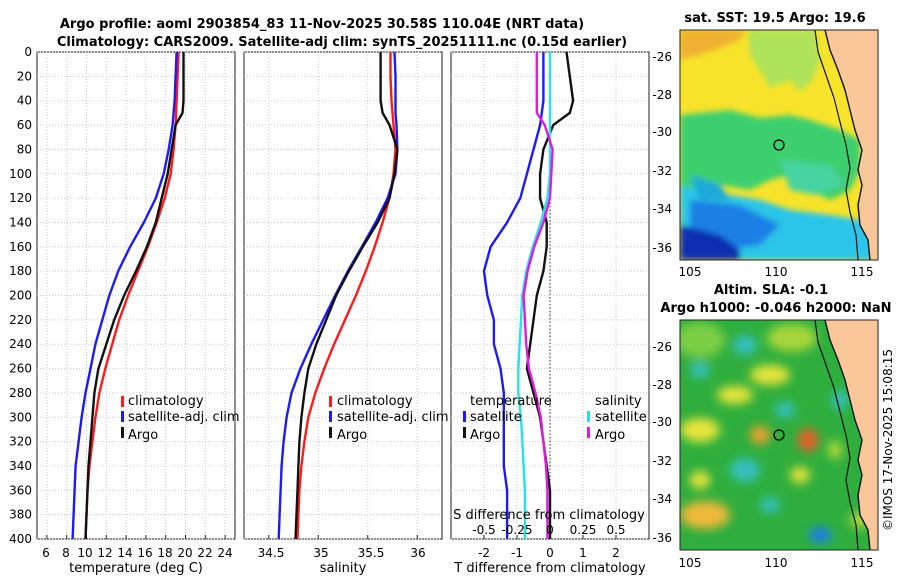 This screenshot has width=900, height=584. I want to click on depth-tick: 220, so click(20, 320).